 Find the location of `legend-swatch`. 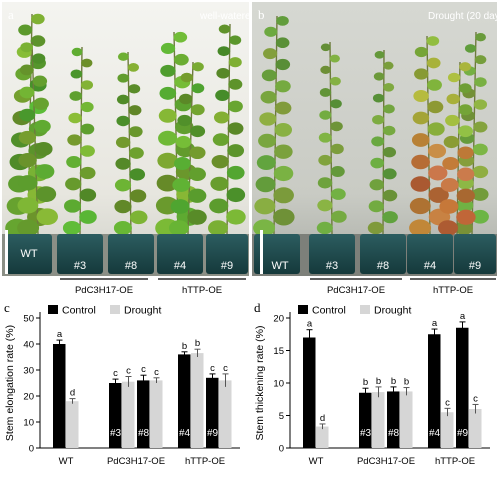

legend-swatch is located at coordinates (365, 309).